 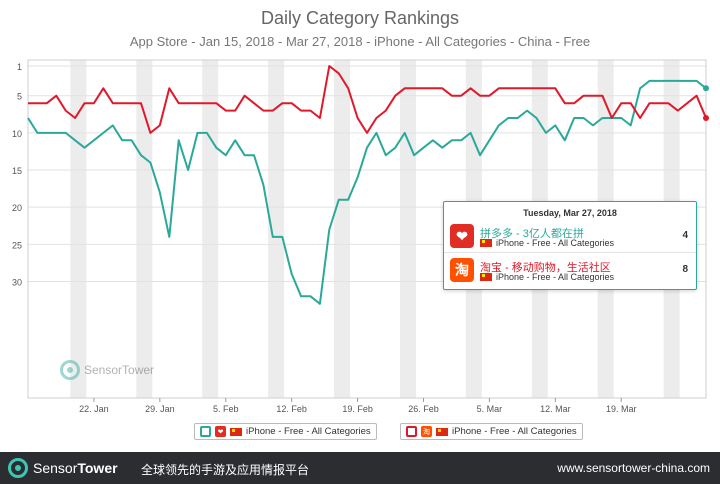 What do you see at coordinates (94, 409) in the screenshot?
I see `x-tick-label: 22. Jan` at bounding box center [94, 409].